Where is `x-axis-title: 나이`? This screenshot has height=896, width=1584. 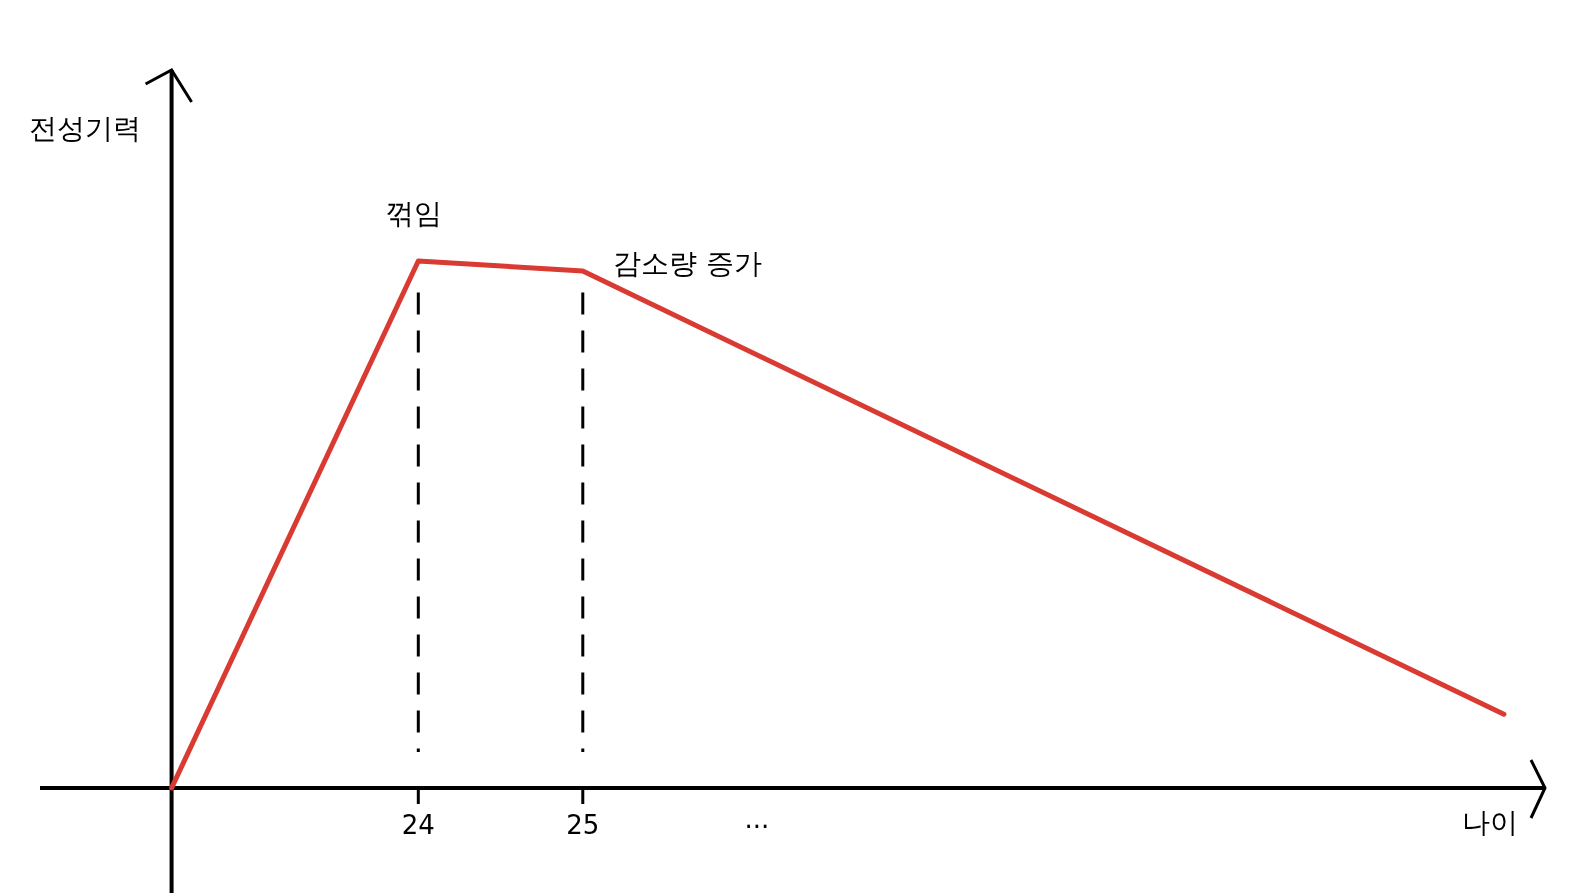 x-axis-title: 나이 is located at coordinates (1490, 822).